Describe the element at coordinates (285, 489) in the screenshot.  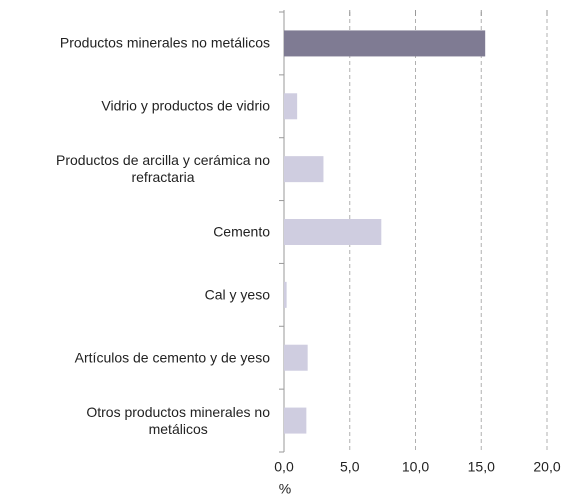
I see `x-axis-label: %` at that location.